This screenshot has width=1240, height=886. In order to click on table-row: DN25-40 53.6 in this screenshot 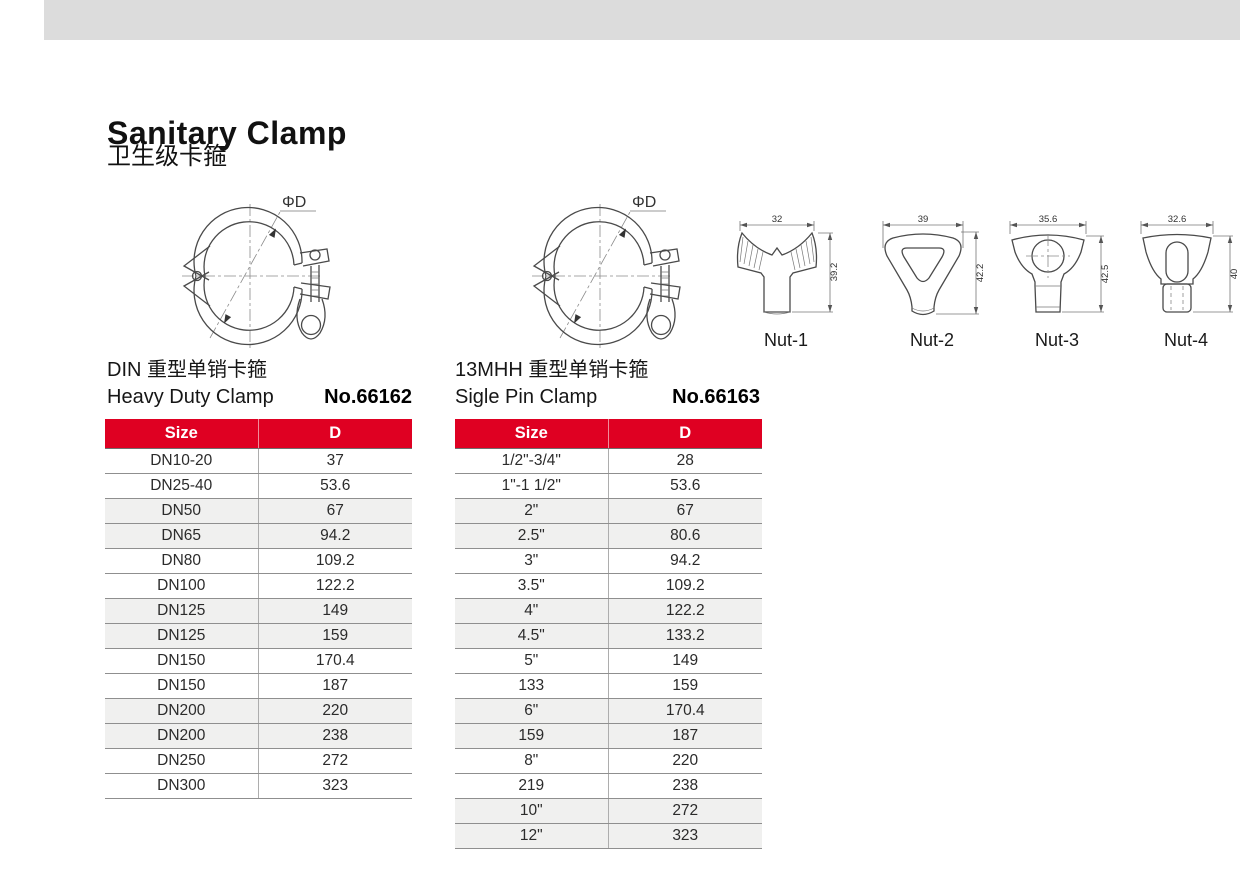, I will do `click(258, 486)`.